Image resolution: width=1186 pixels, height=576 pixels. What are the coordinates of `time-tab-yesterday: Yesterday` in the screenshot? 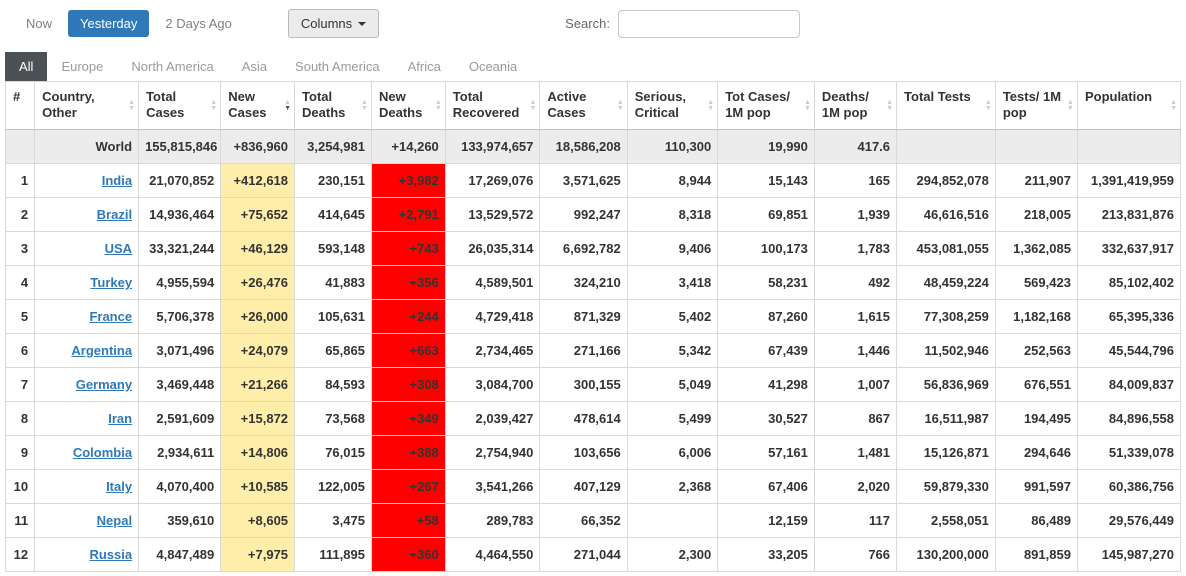 It's located at (109, 23).